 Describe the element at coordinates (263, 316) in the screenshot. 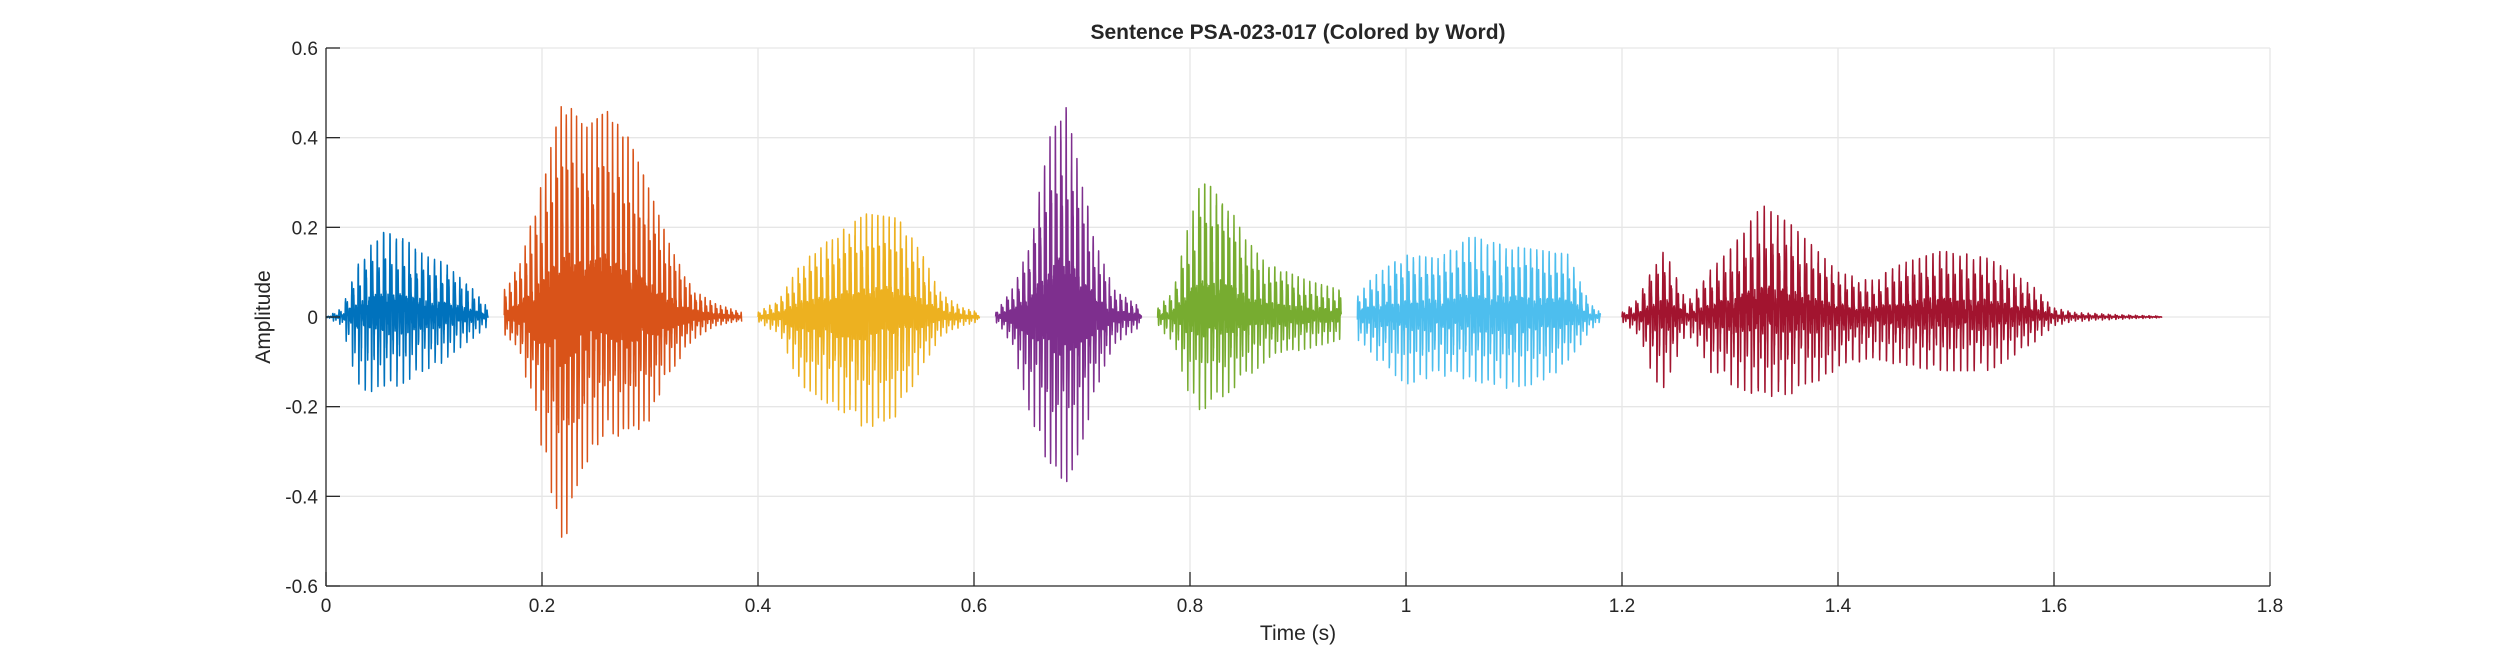

I see `y-axis-label: Amplitude` at that location.